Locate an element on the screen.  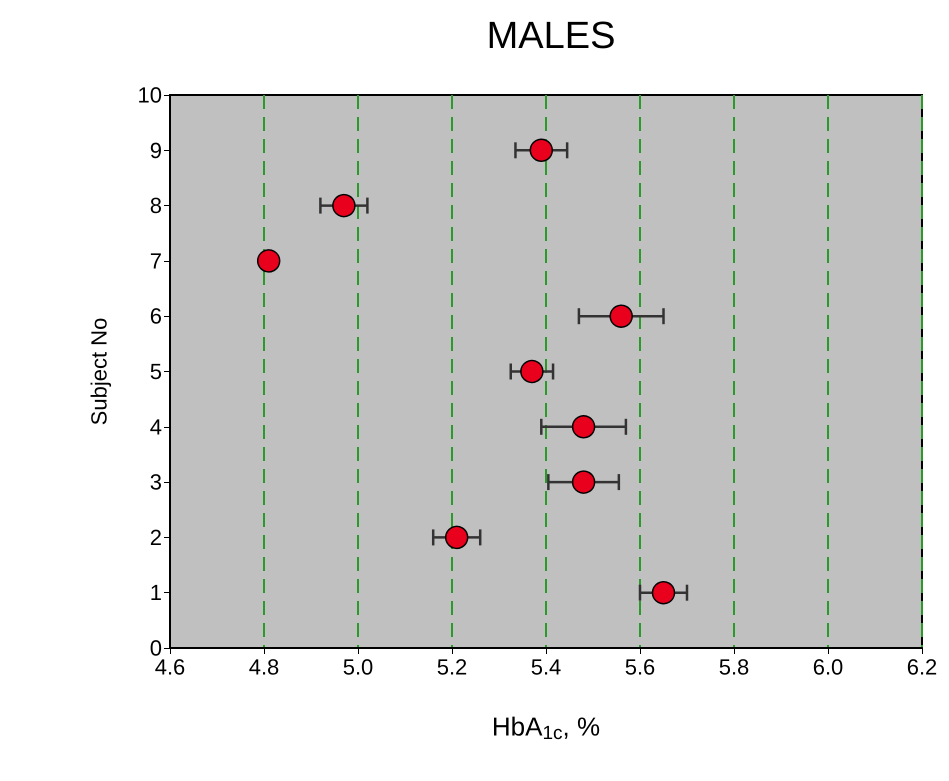
x-tick-label: 5.6 is located at coordinates (640, 667).